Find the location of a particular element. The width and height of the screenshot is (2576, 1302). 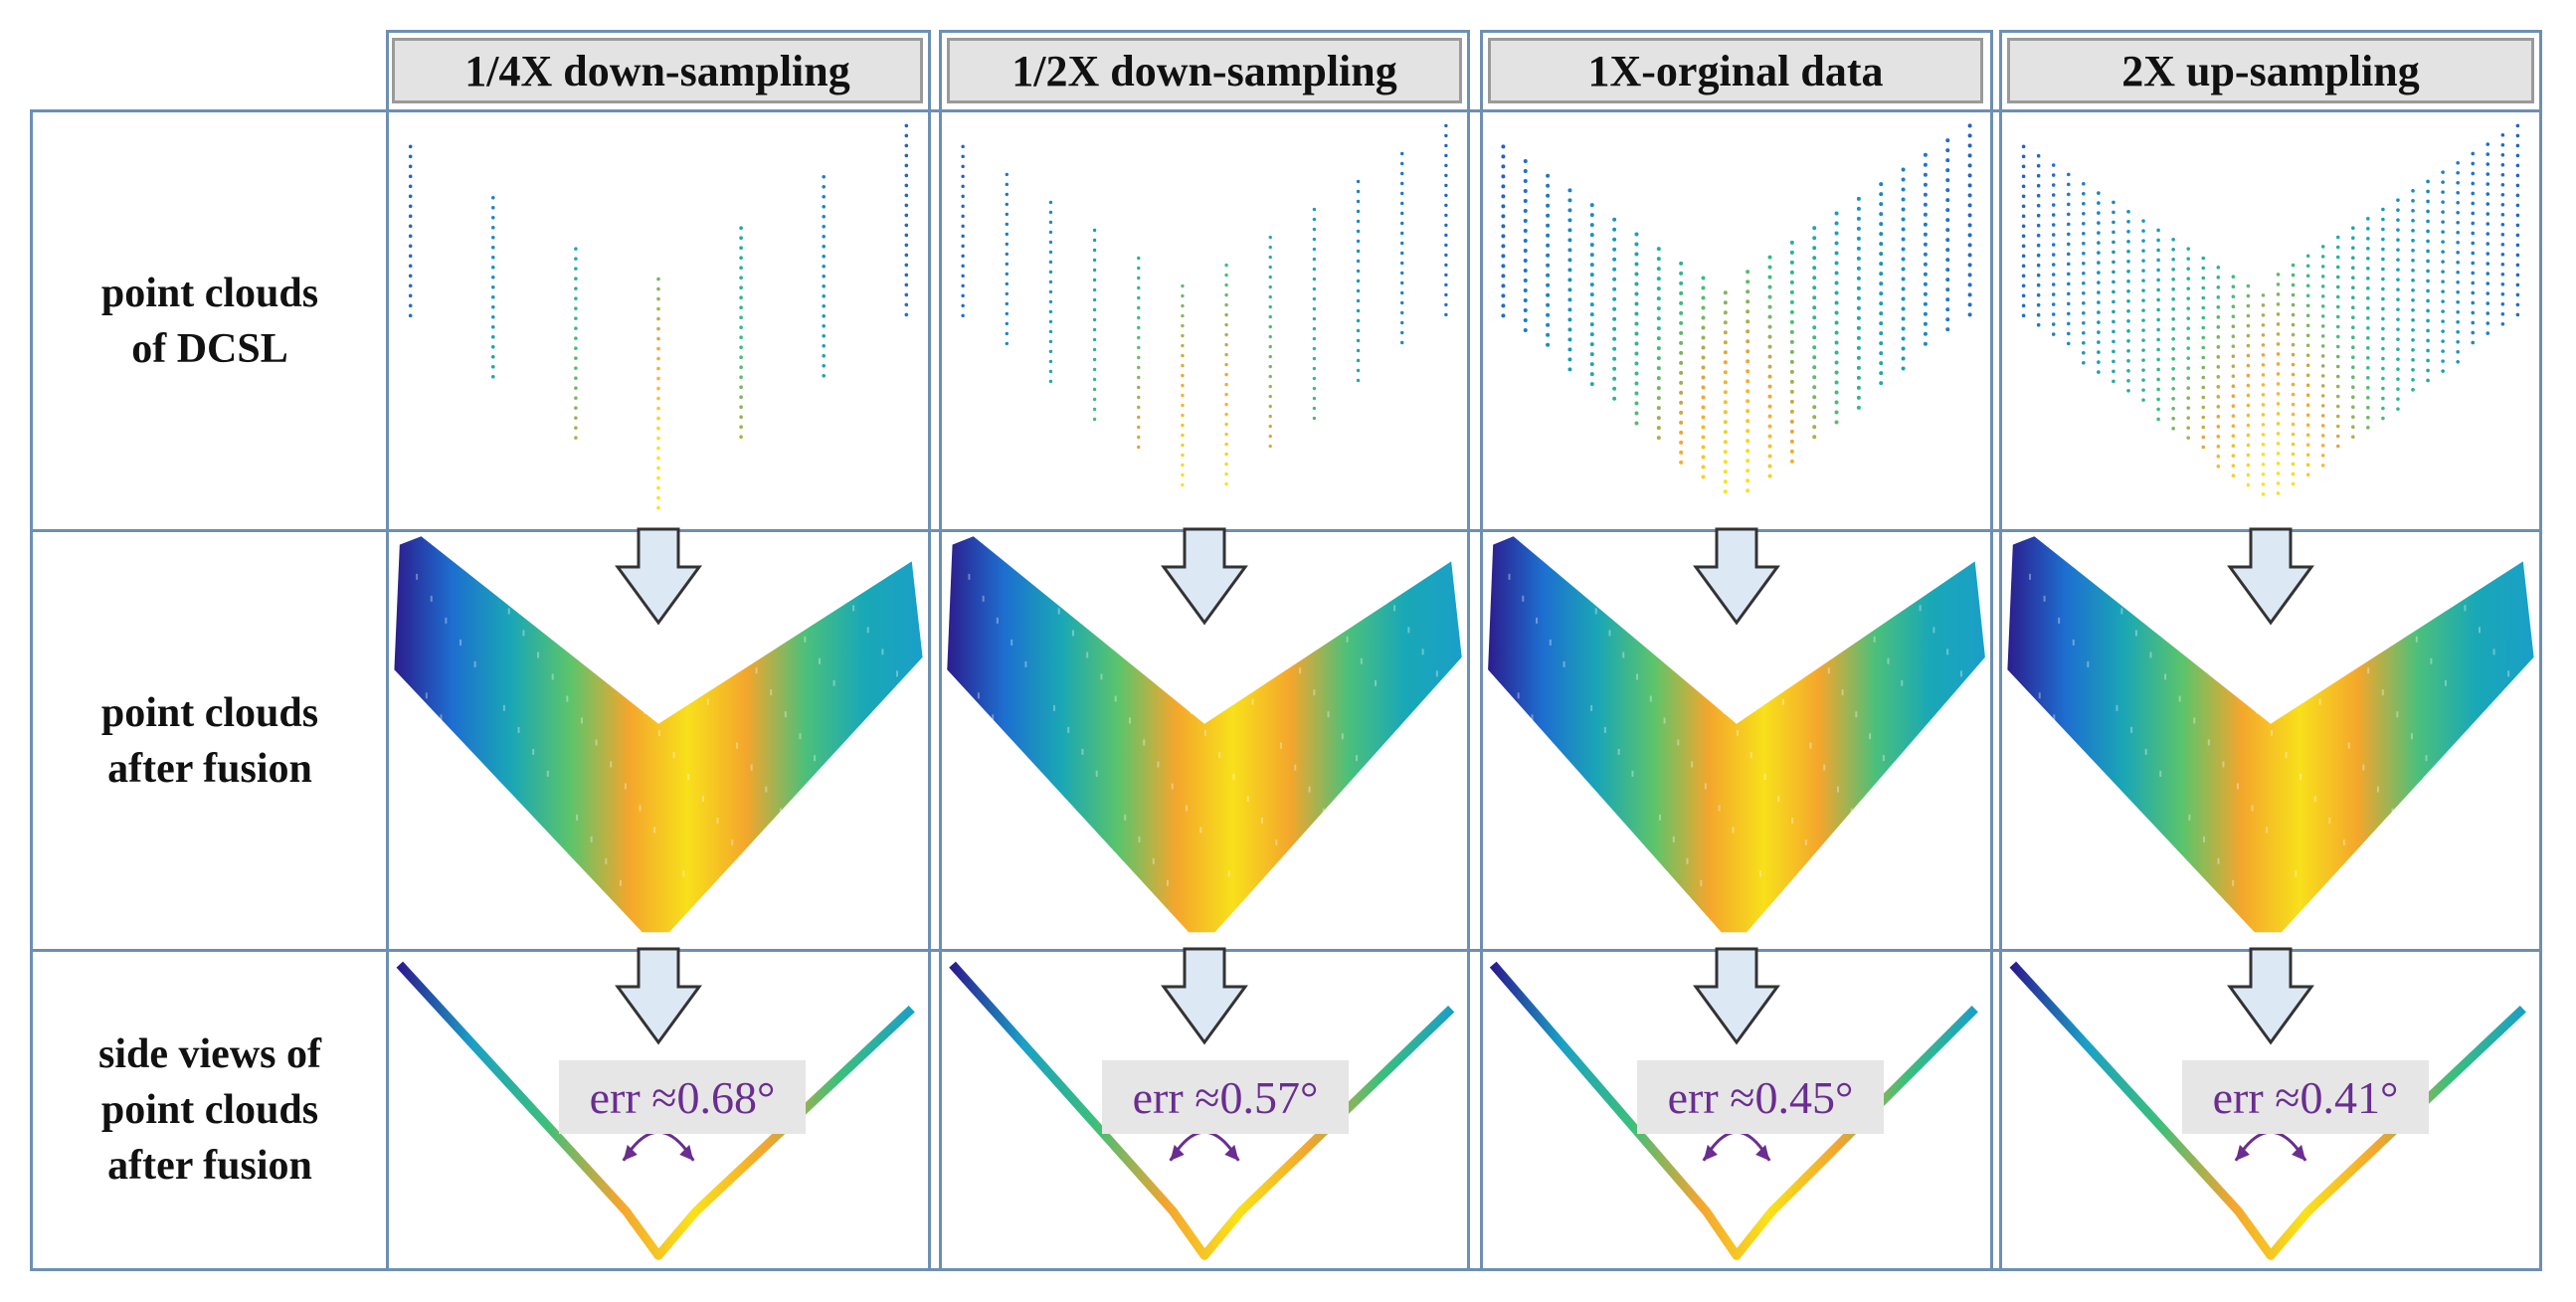

error-value: err ≈0.68° is located at coordinates (682, 1097).